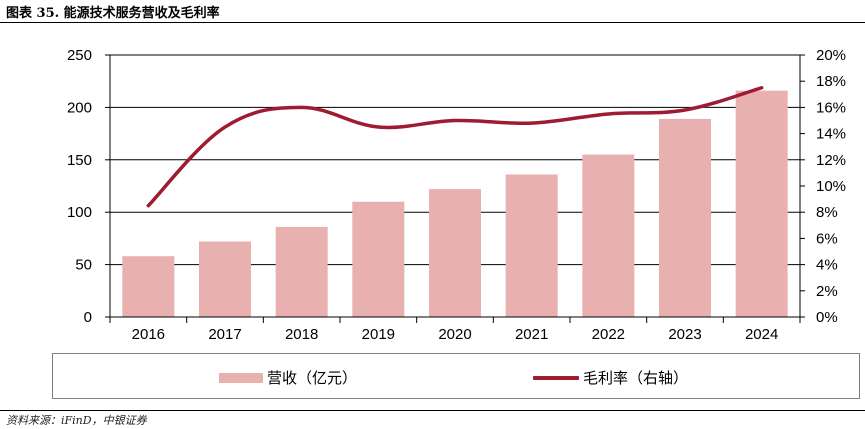 Image resolution: width=865 pixels, height=429 pixels. Describe the element at coordinates (608, 334) in the screenshot. I see `x-tick-label: 2022` at that location.